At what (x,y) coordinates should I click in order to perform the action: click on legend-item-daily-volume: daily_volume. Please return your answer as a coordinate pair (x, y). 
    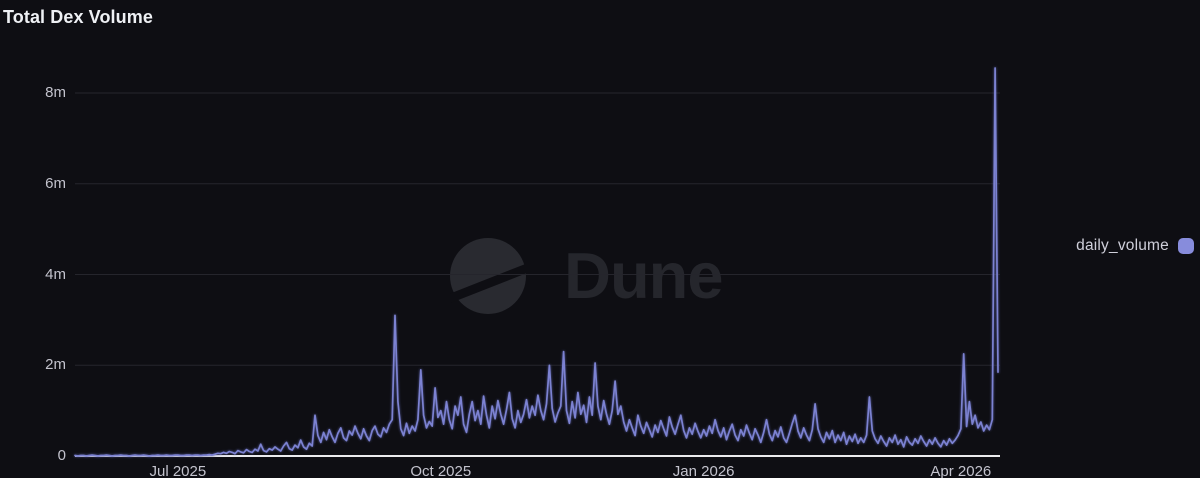
    Looking at the image, I should click on (1135, 246).